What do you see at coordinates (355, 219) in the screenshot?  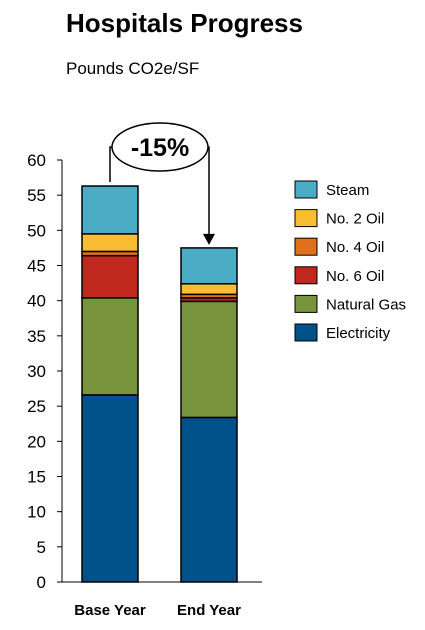 I see `legend-label: No. 2 Oil` at bounding box center [355, 219].